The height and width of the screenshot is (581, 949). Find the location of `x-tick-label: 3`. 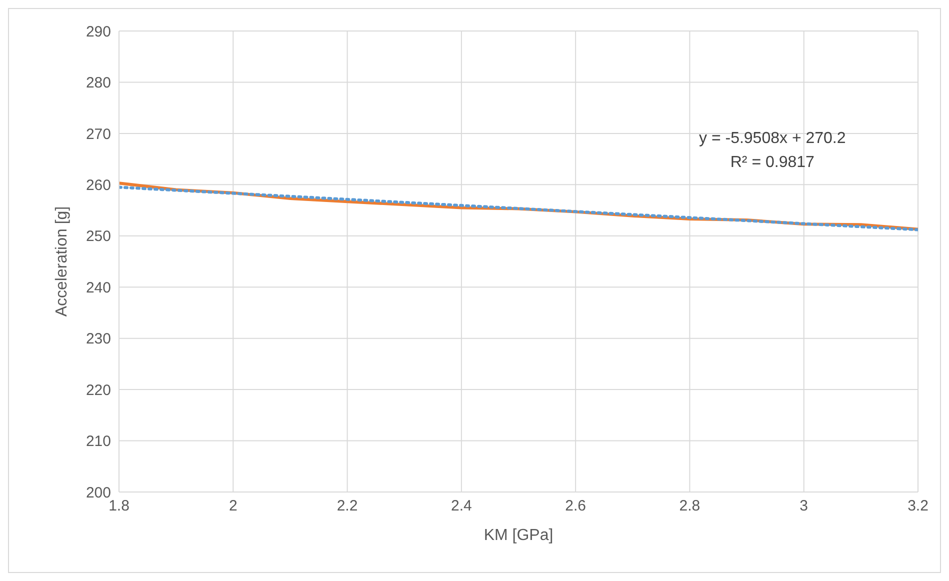

x-tick-label: 3 is located at coordinates (804, 506).